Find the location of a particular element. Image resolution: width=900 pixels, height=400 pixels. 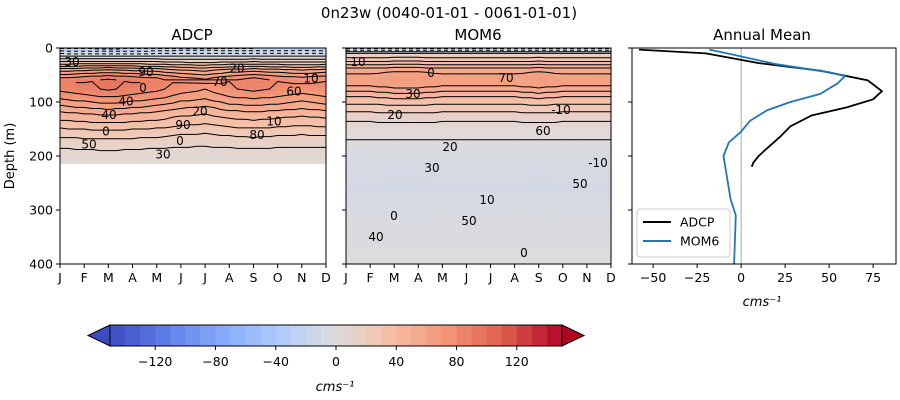

annual-mean-lines is located at coordinates (761, 156).